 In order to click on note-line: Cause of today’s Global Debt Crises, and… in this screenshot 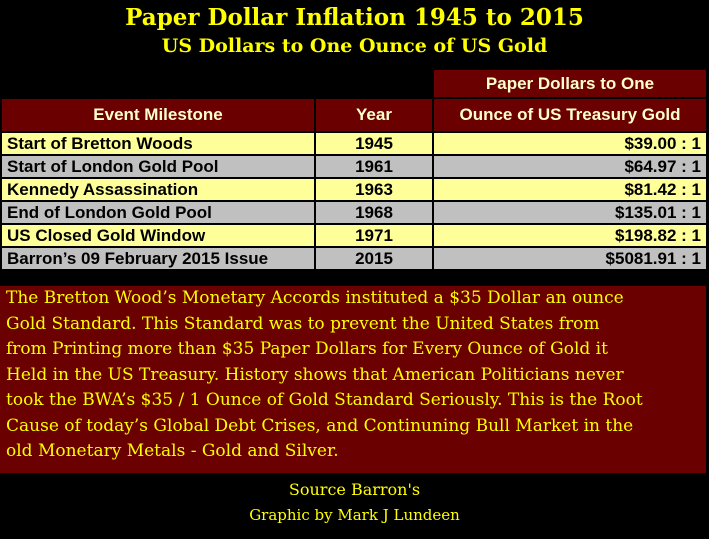, I will do `click(320, 425)`.